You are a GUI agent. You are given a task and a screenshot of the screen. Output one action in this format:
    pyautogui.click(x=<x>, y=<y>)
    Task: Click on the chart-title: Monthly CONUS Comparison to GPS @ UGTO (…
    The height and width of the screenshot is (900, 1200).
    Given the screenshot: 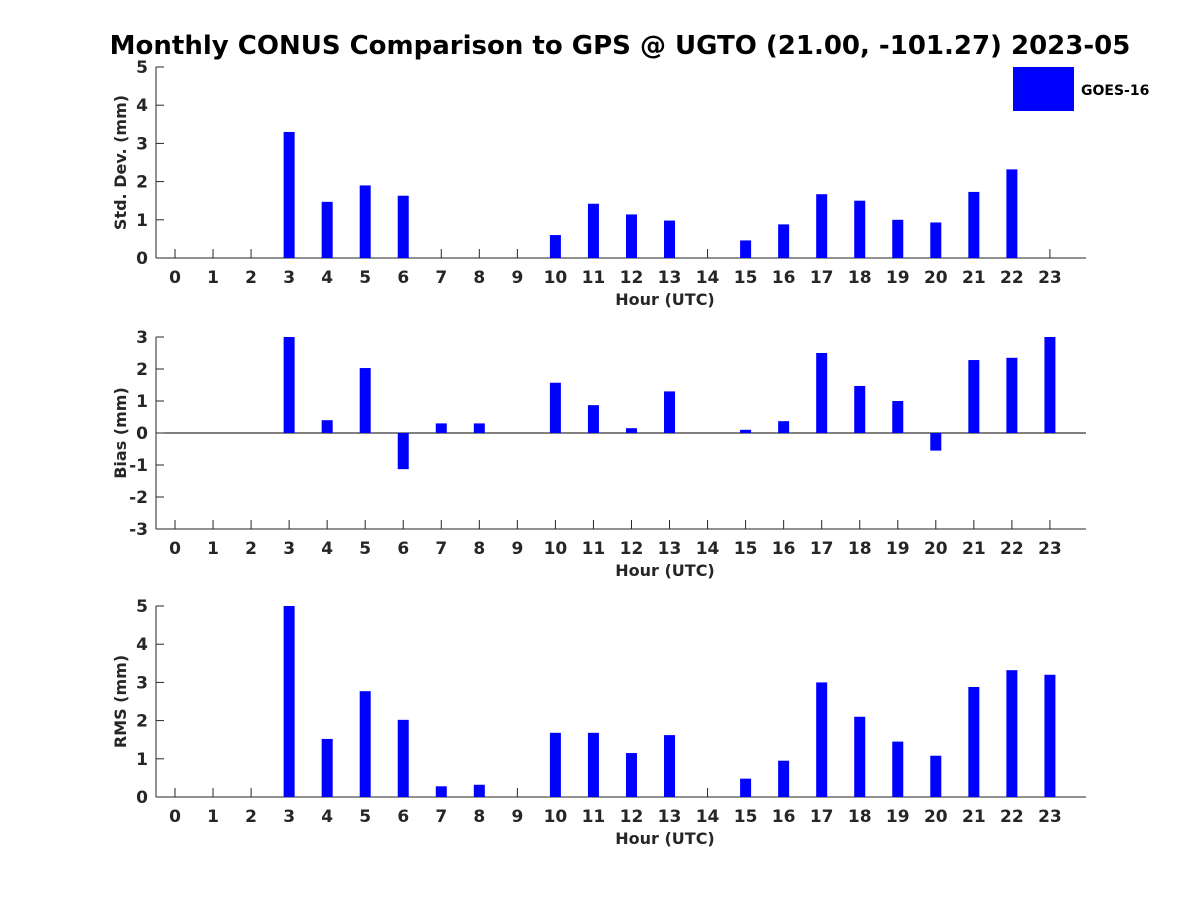 What is the action you would take?
    pyautogui.click(x=620, y=46)
    